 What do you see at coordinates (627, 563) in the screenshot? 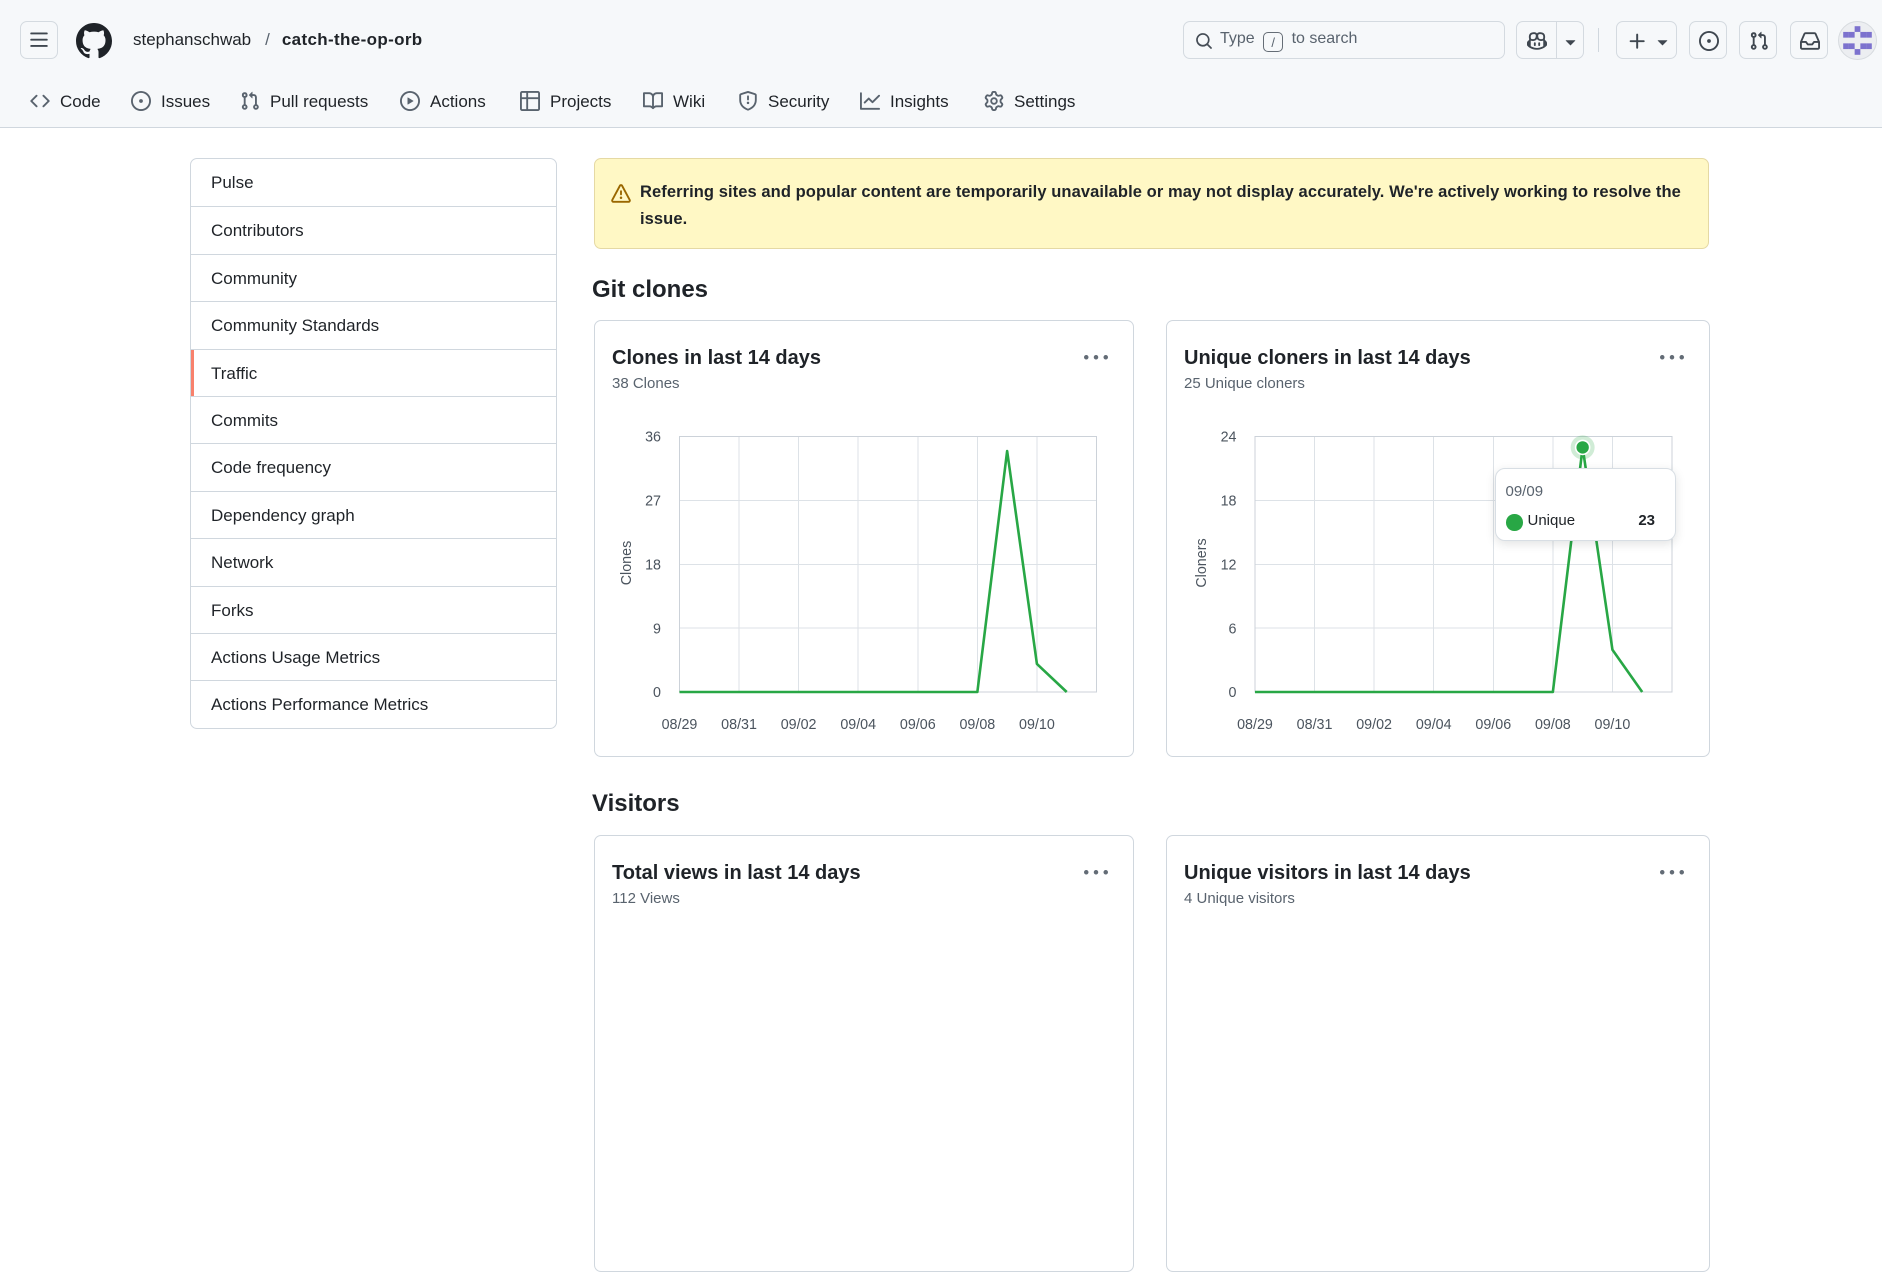
I see `svg-text: Clones` at bounding box center [627, 563].